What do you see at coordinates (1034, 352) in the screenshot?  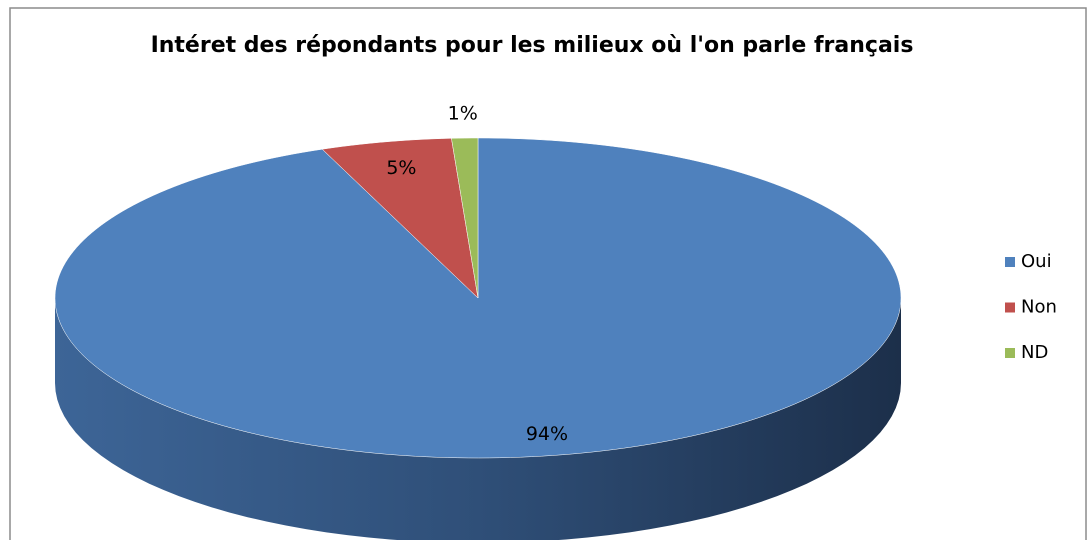 I see `legend-label: ND` at bounding box center [1034, 352].